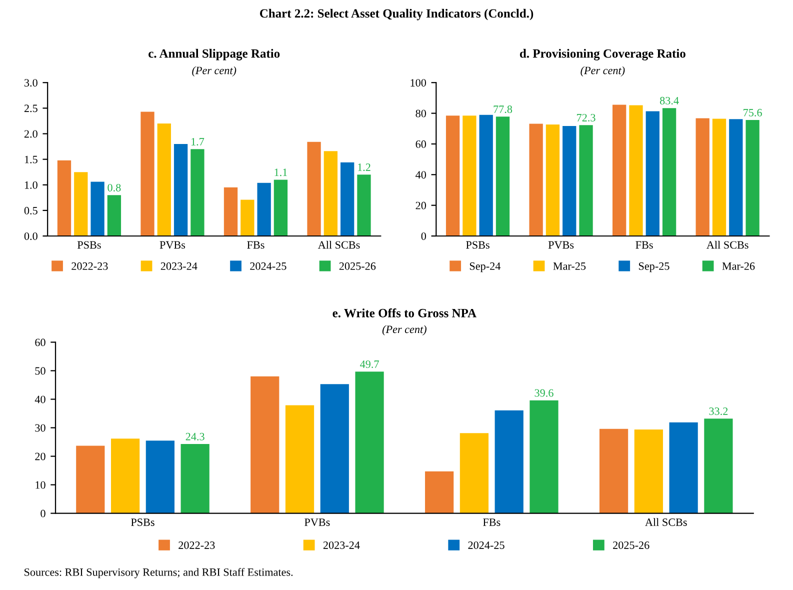 This screenshot has width=793, height=590. I want to click on chart-title: d. Provisioning Coverage Ratio, so click(603, 54).